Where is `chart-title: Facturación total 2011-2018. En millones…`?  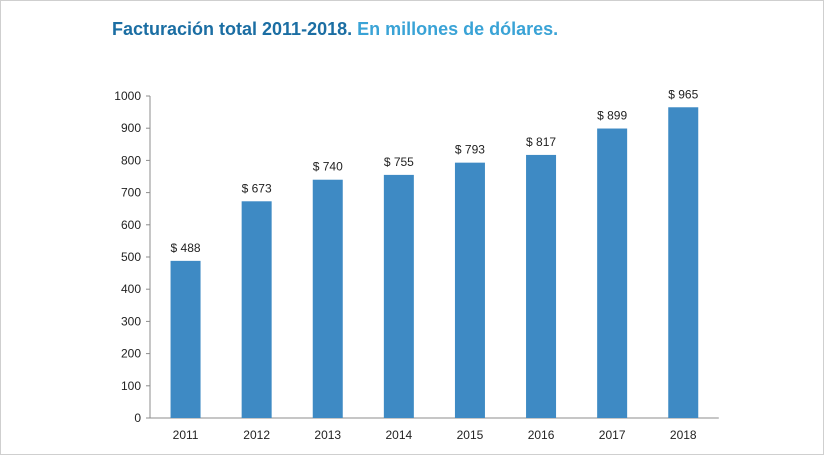 chart-title: Facturación total 2011-2018. En millones… is located at coordinates (335, 29).